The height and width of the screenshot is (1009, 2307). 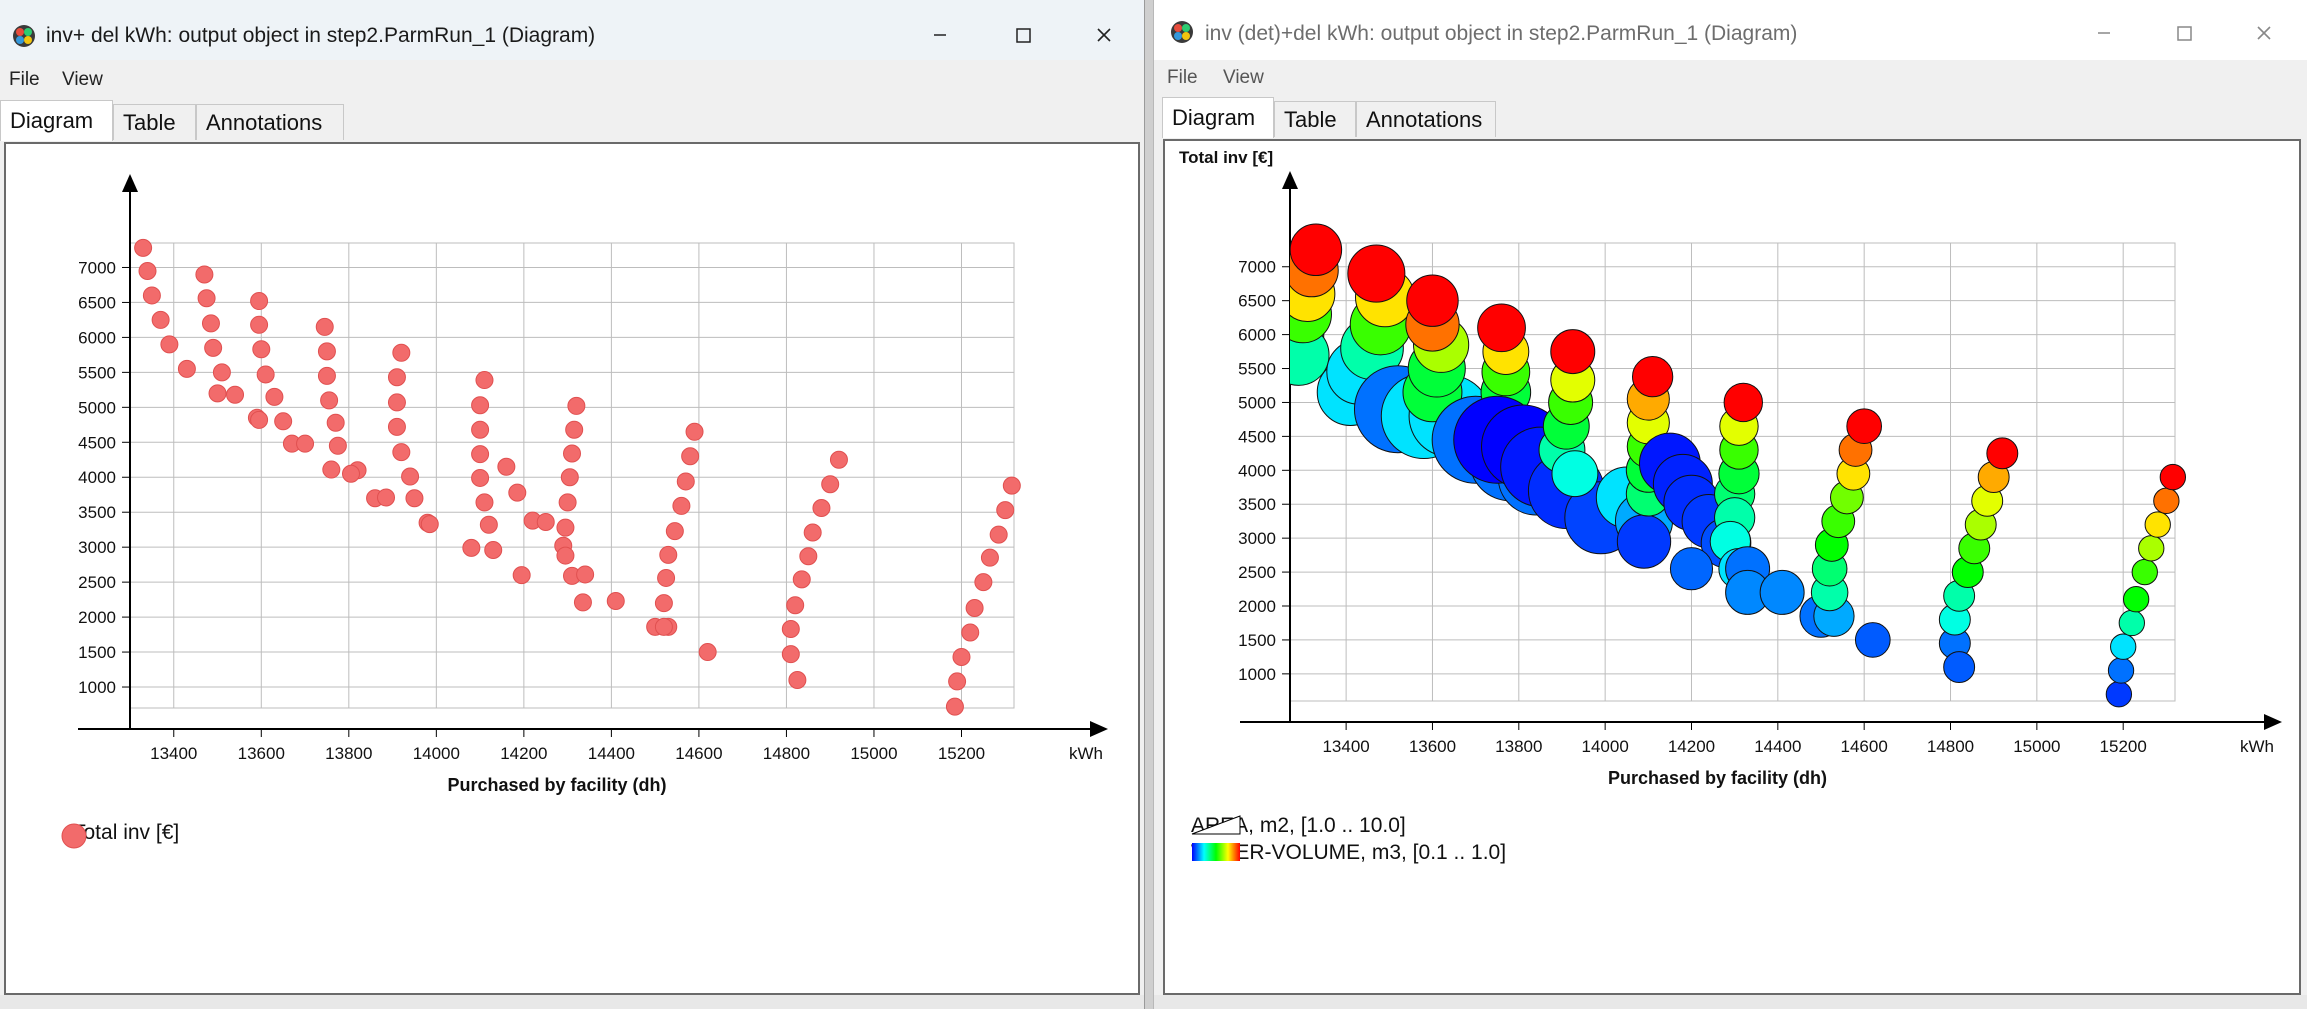 I want to click on menu-bar: File View, so click(x=572, y=81).